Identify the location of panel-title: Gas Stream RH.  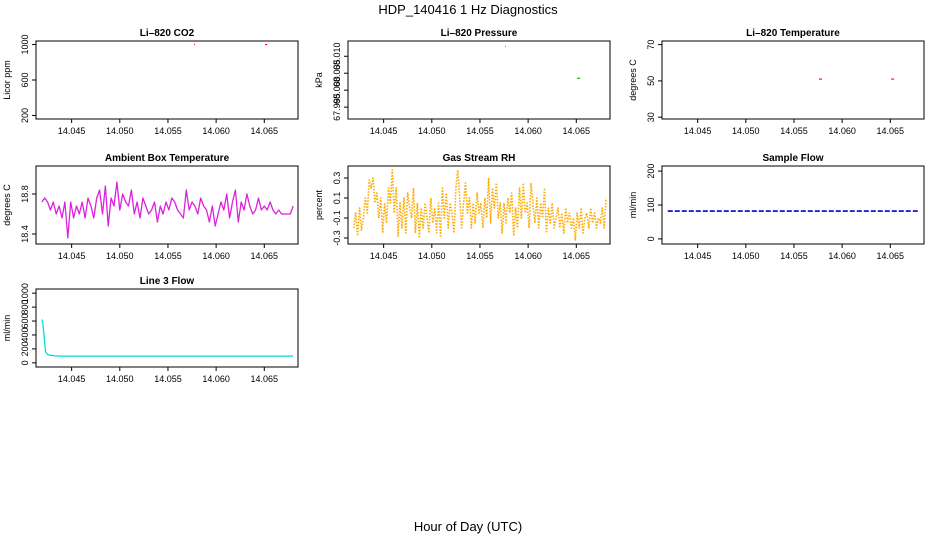
(479, 158).